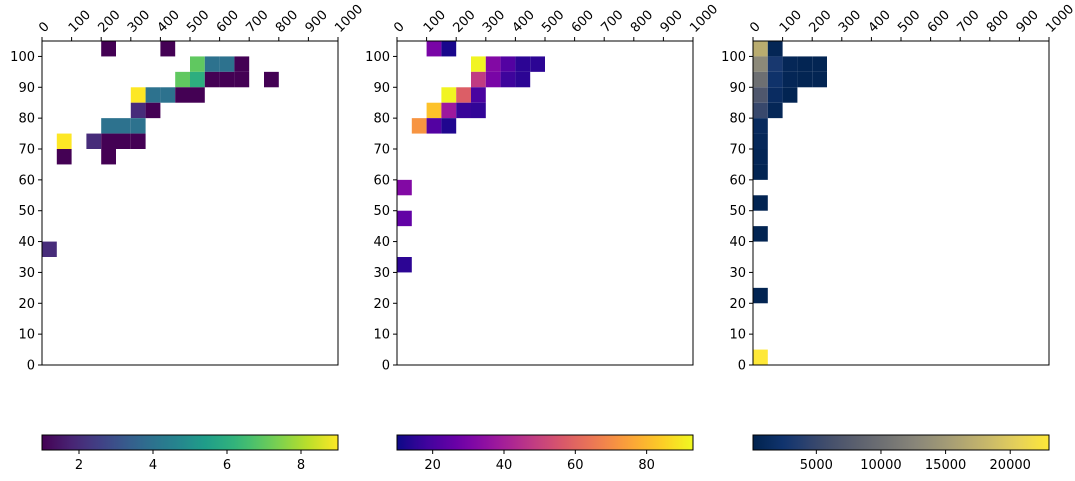  Describe the element at coordinates (816, 465) in the screenshot. I see `colorbar-tick-label: 5000` at that location.